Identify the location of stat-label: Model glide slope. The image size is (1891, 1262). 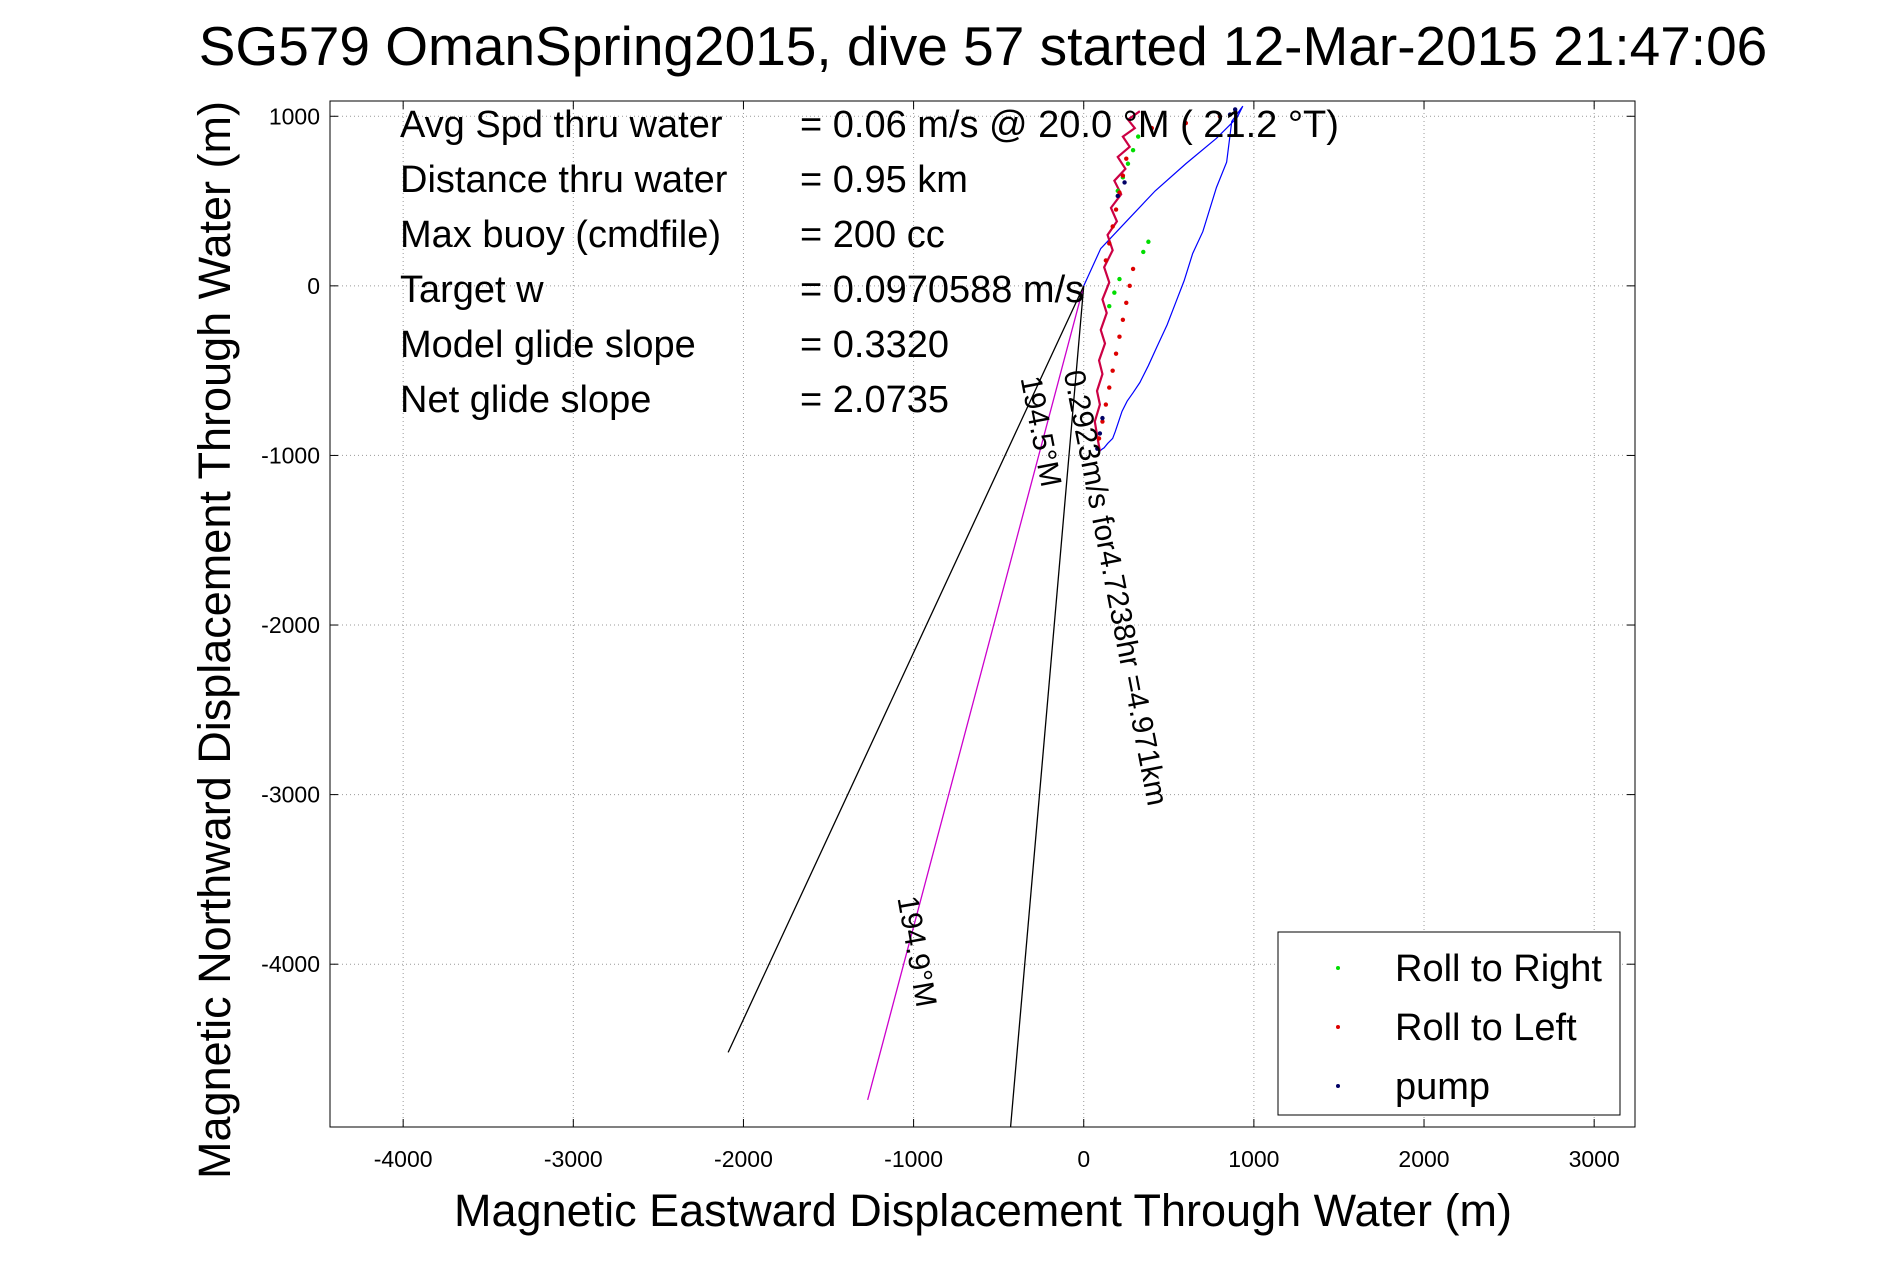
(548, 345).